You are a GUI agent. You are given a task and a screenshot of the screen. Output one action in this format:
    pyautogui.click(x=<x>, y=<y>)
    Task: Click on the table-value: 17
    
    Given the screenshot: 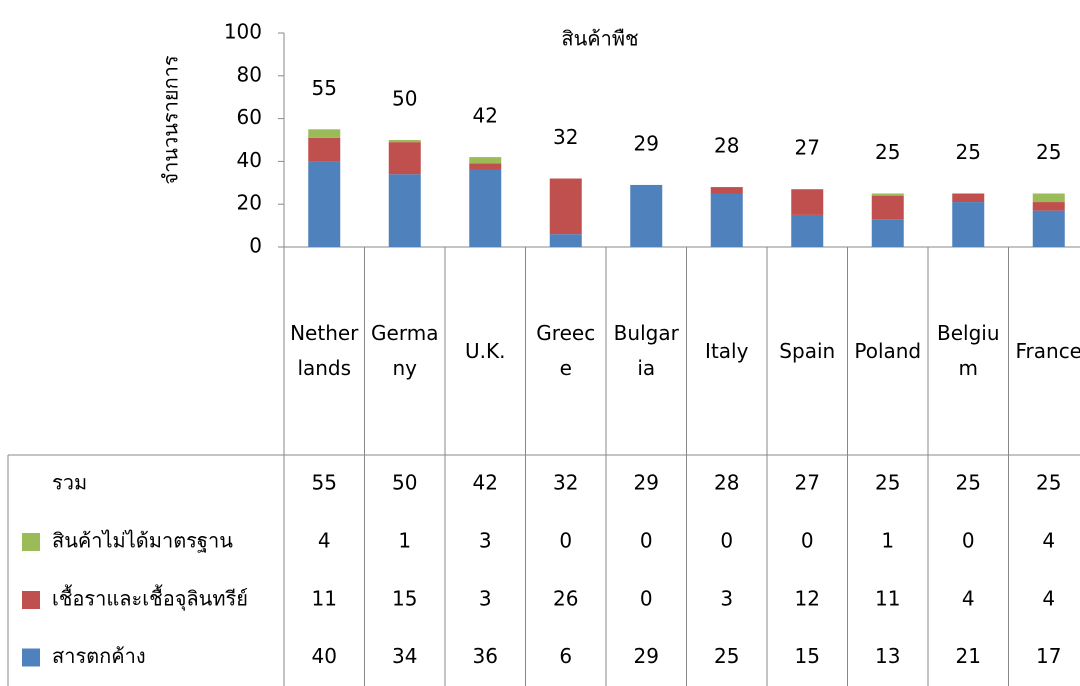 What is the action you would take?
    pyautogui.click(x=1048, y=656)
    